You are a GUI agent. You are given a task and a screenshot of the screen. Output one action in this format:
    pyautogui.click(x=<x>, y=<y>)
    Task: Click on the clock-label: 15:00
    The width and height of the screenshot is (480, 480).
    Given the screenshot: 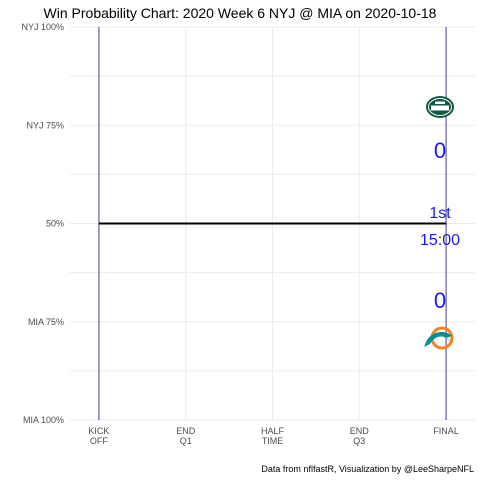 What is the action you would take?
    pyautogui.click(x=440, y=240)
    